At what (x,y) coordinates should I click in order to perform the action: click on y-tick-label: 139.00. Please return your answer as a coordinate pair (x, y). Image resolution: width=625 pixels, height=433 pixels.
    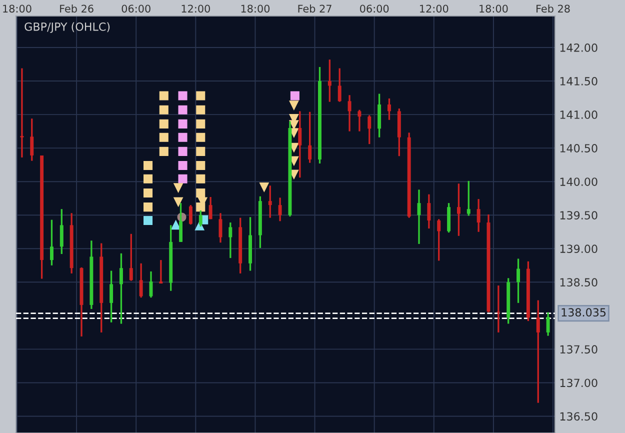
    Looking at the image, I should click on (579, 249).